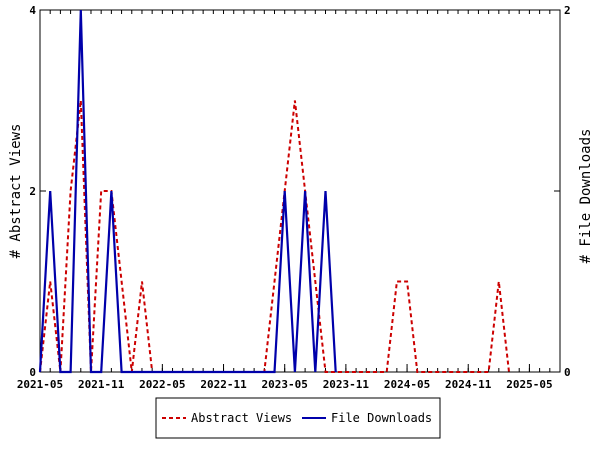 Image resolution: width=600 pixels, height=450 pixels. I want to click on x-tick-label: 2025-05, so click(529, 384).